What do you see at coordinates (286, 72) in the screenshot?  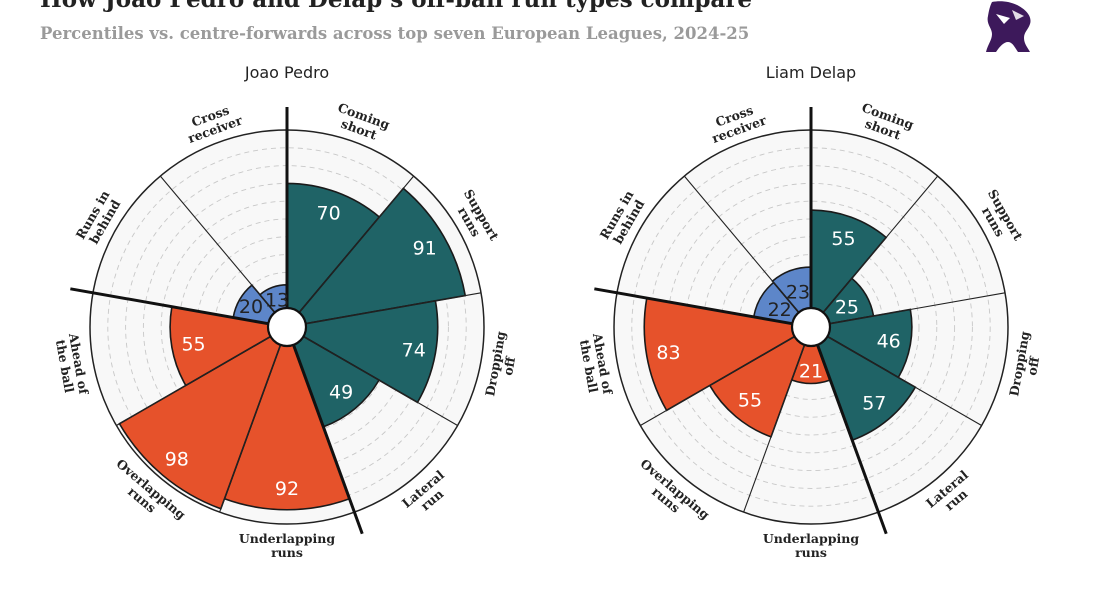 I see `player-name: Joao Pedro` at bounding box center [286, 72].